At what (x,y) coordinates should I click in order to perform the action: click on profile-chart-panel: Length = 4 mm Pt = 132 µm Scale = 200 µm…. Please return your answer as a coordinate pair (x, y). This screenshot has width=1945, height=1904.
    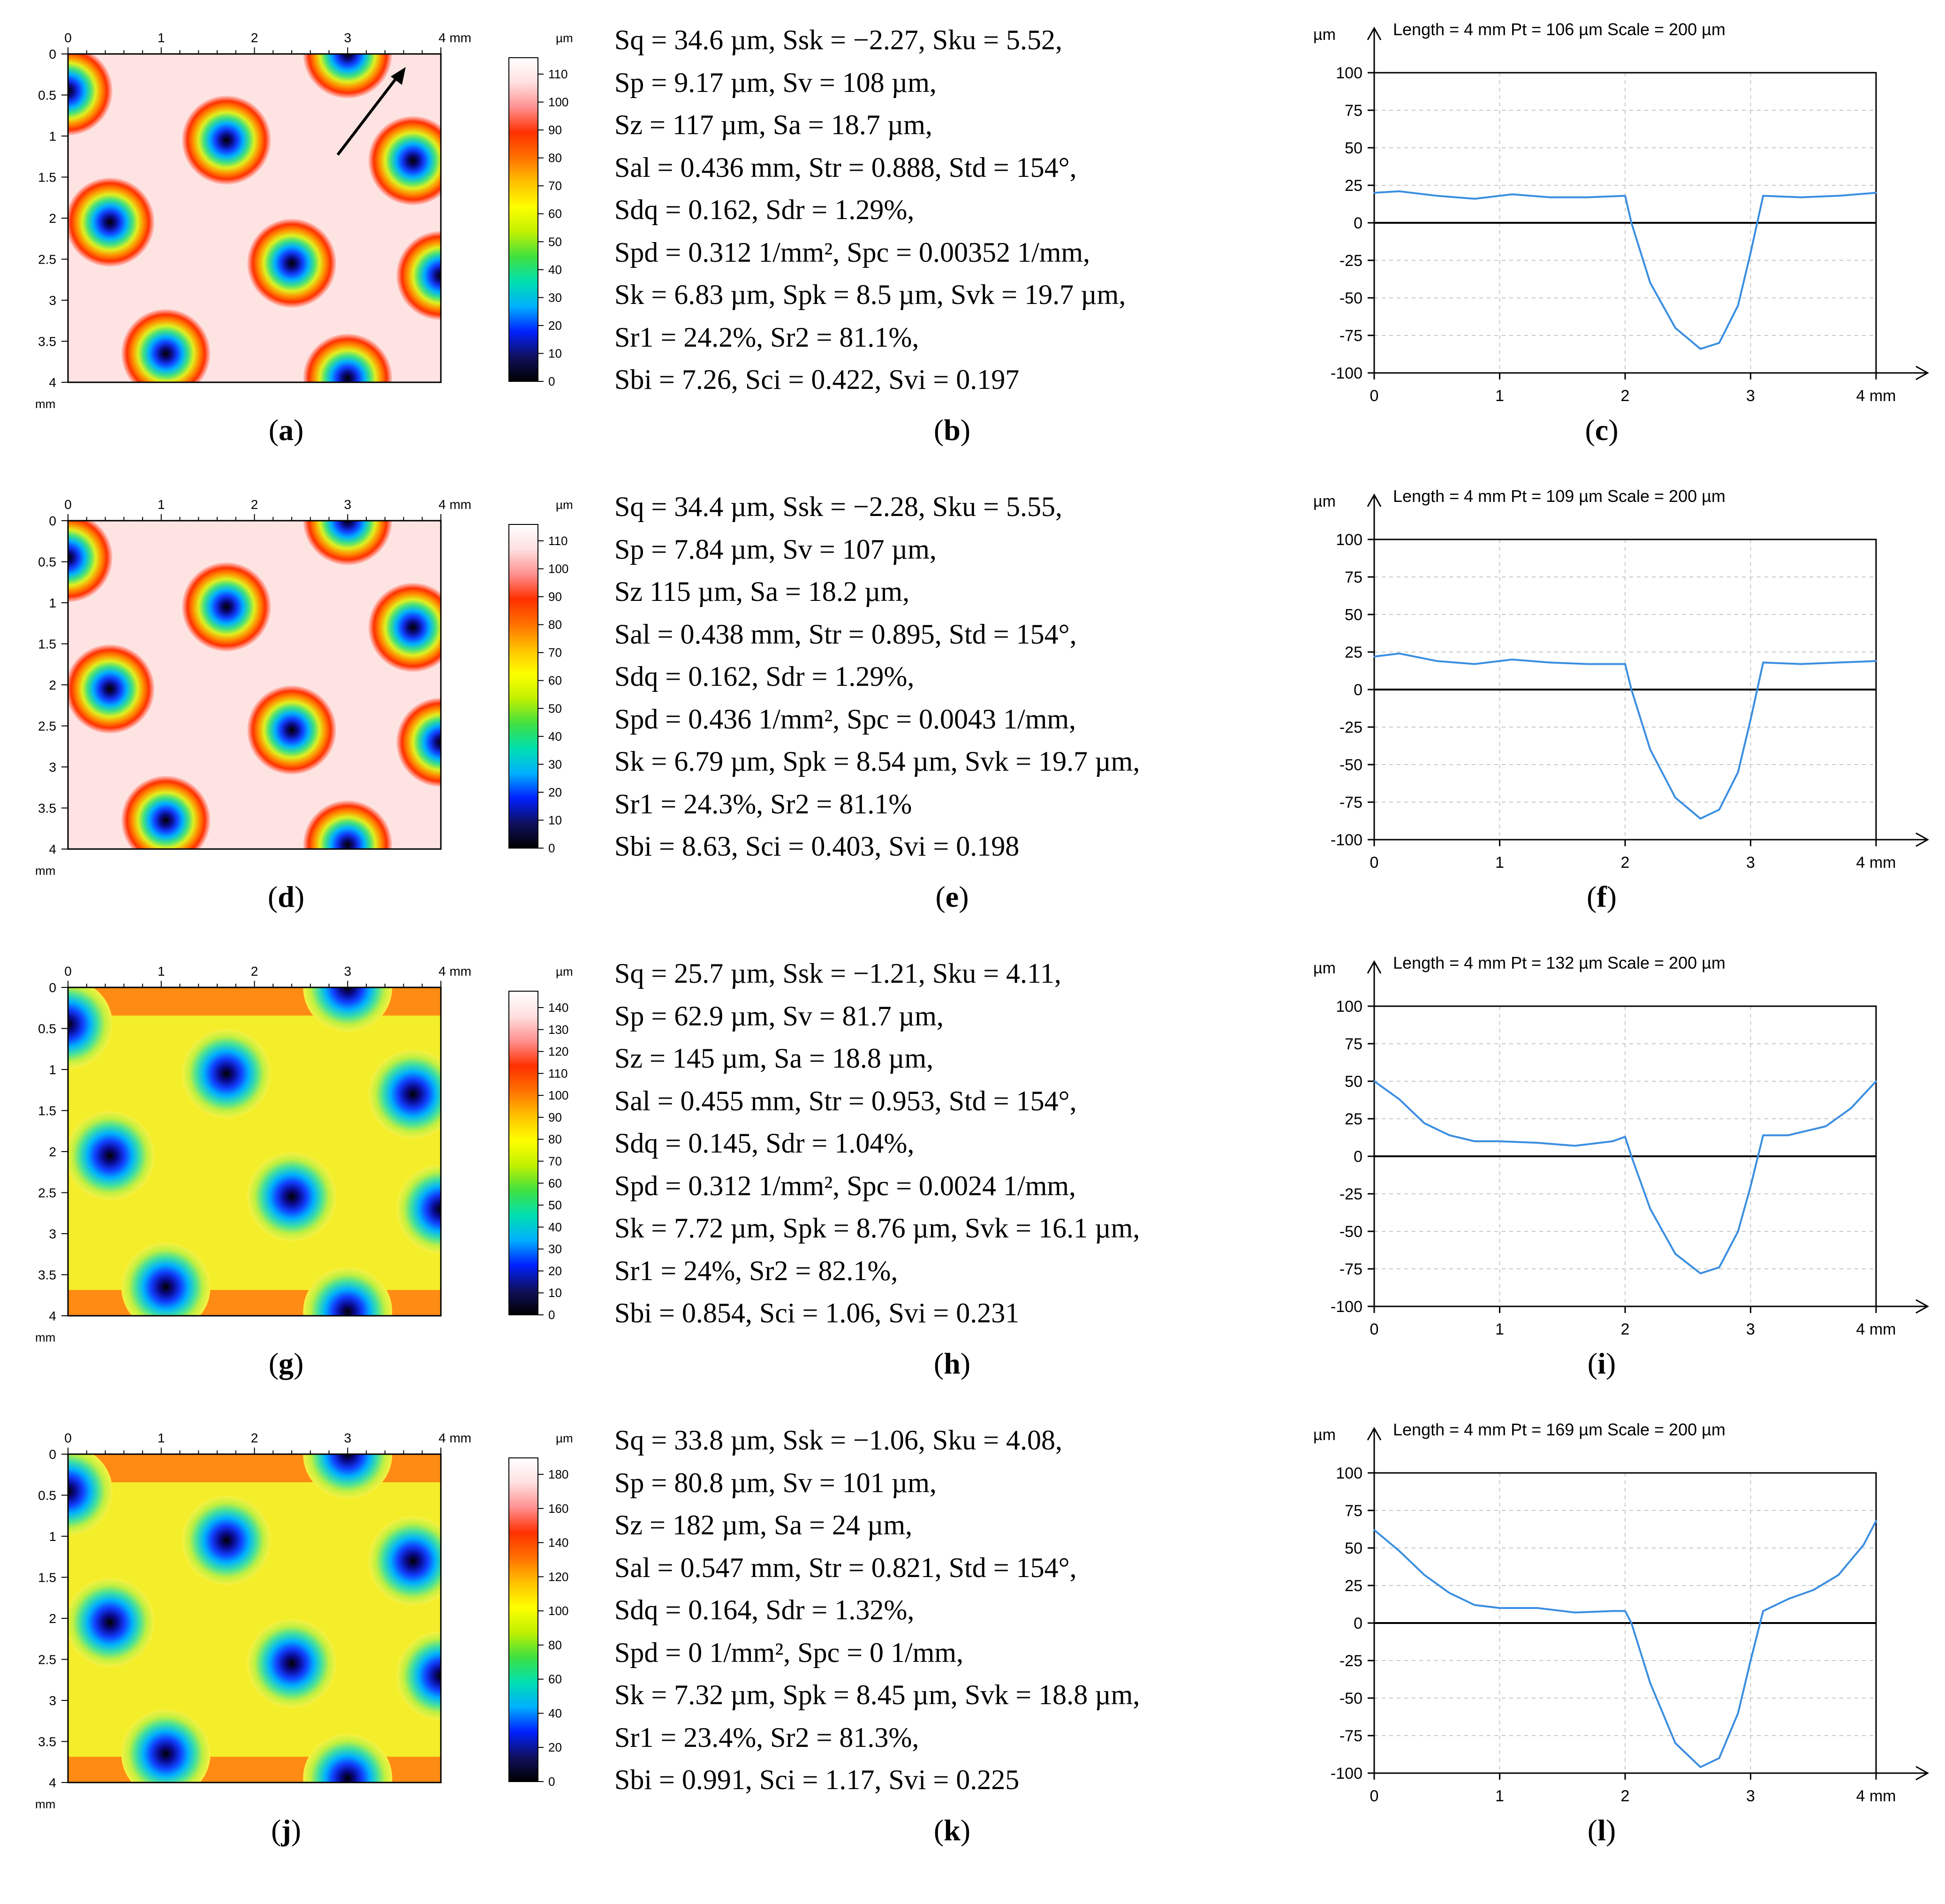
    Looking at the image, I should click on (1613, 1155).